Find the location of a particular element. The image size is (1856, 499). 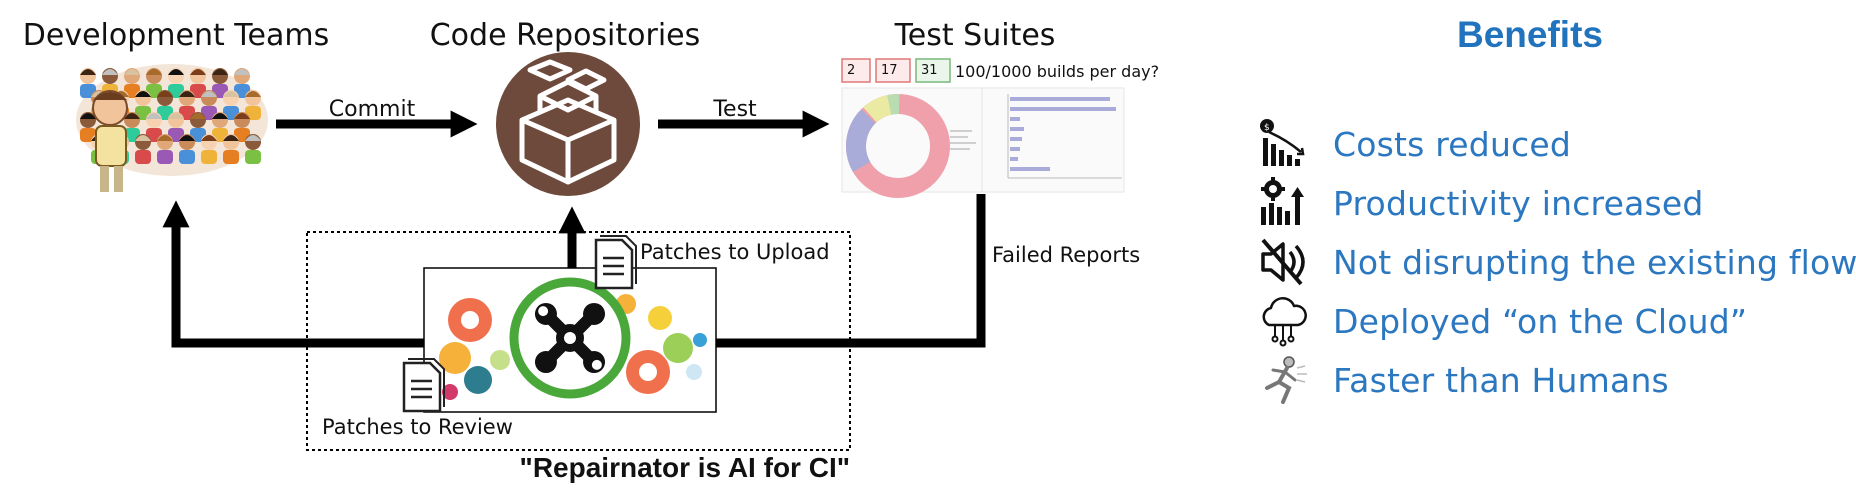

benefit-item-faster: Faster than Humans is located at coordinates (1462, 380).